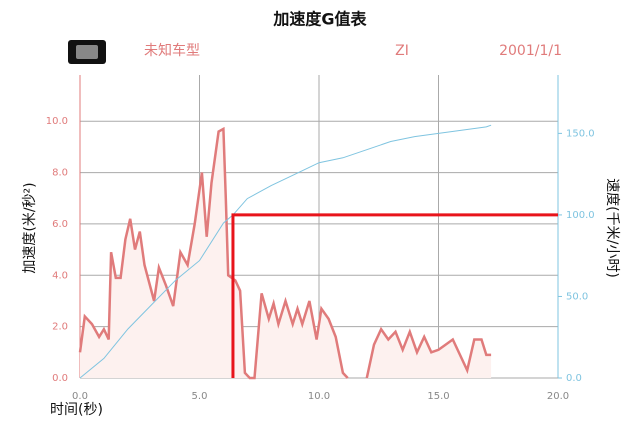 The image size is (640, 426). What do you see at coordinates (80, 396) in the screenshot?
I see `x-tick-label: 0.0` at bounding box center [80, 396].